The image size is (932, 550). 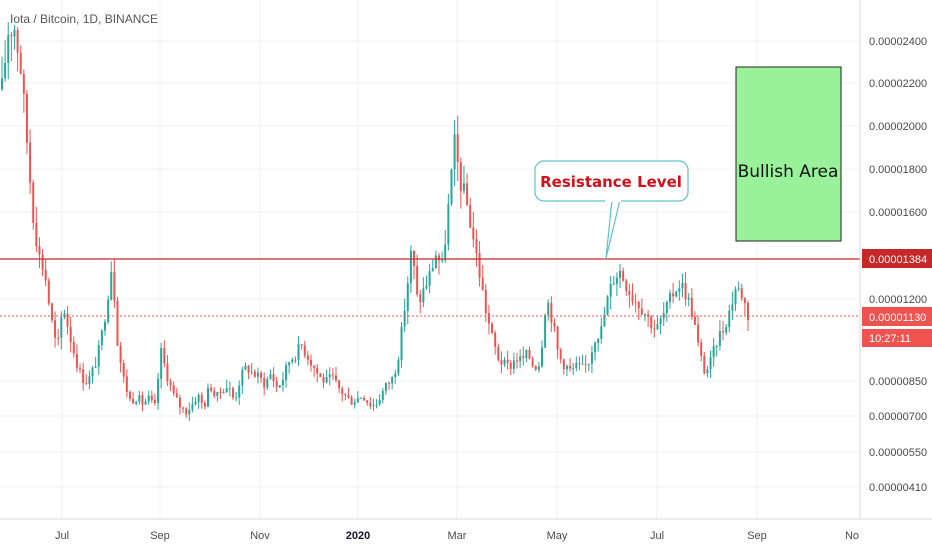 What do you see at coordinates (898, 84) in the screenshot?
I see `price-tick-label: 0.00002200` at bounding box center [898, 84].